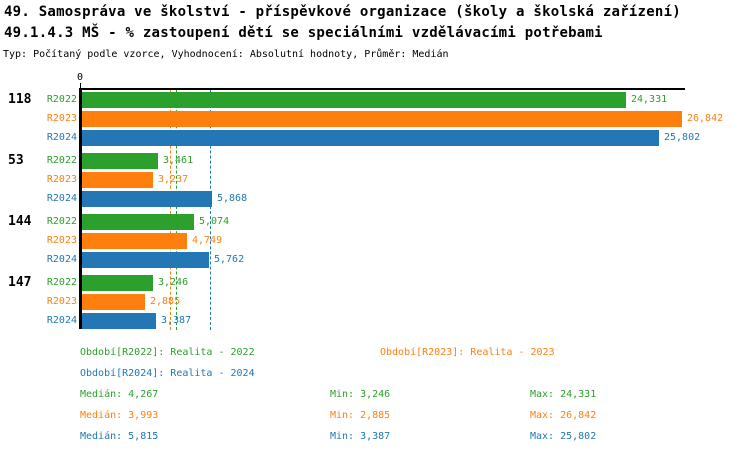 This screenshot has width=750, height=452. Describe the element at coordinates (682, 137) in the screenshot. I see `bar-value-label: 25,802` at that location.